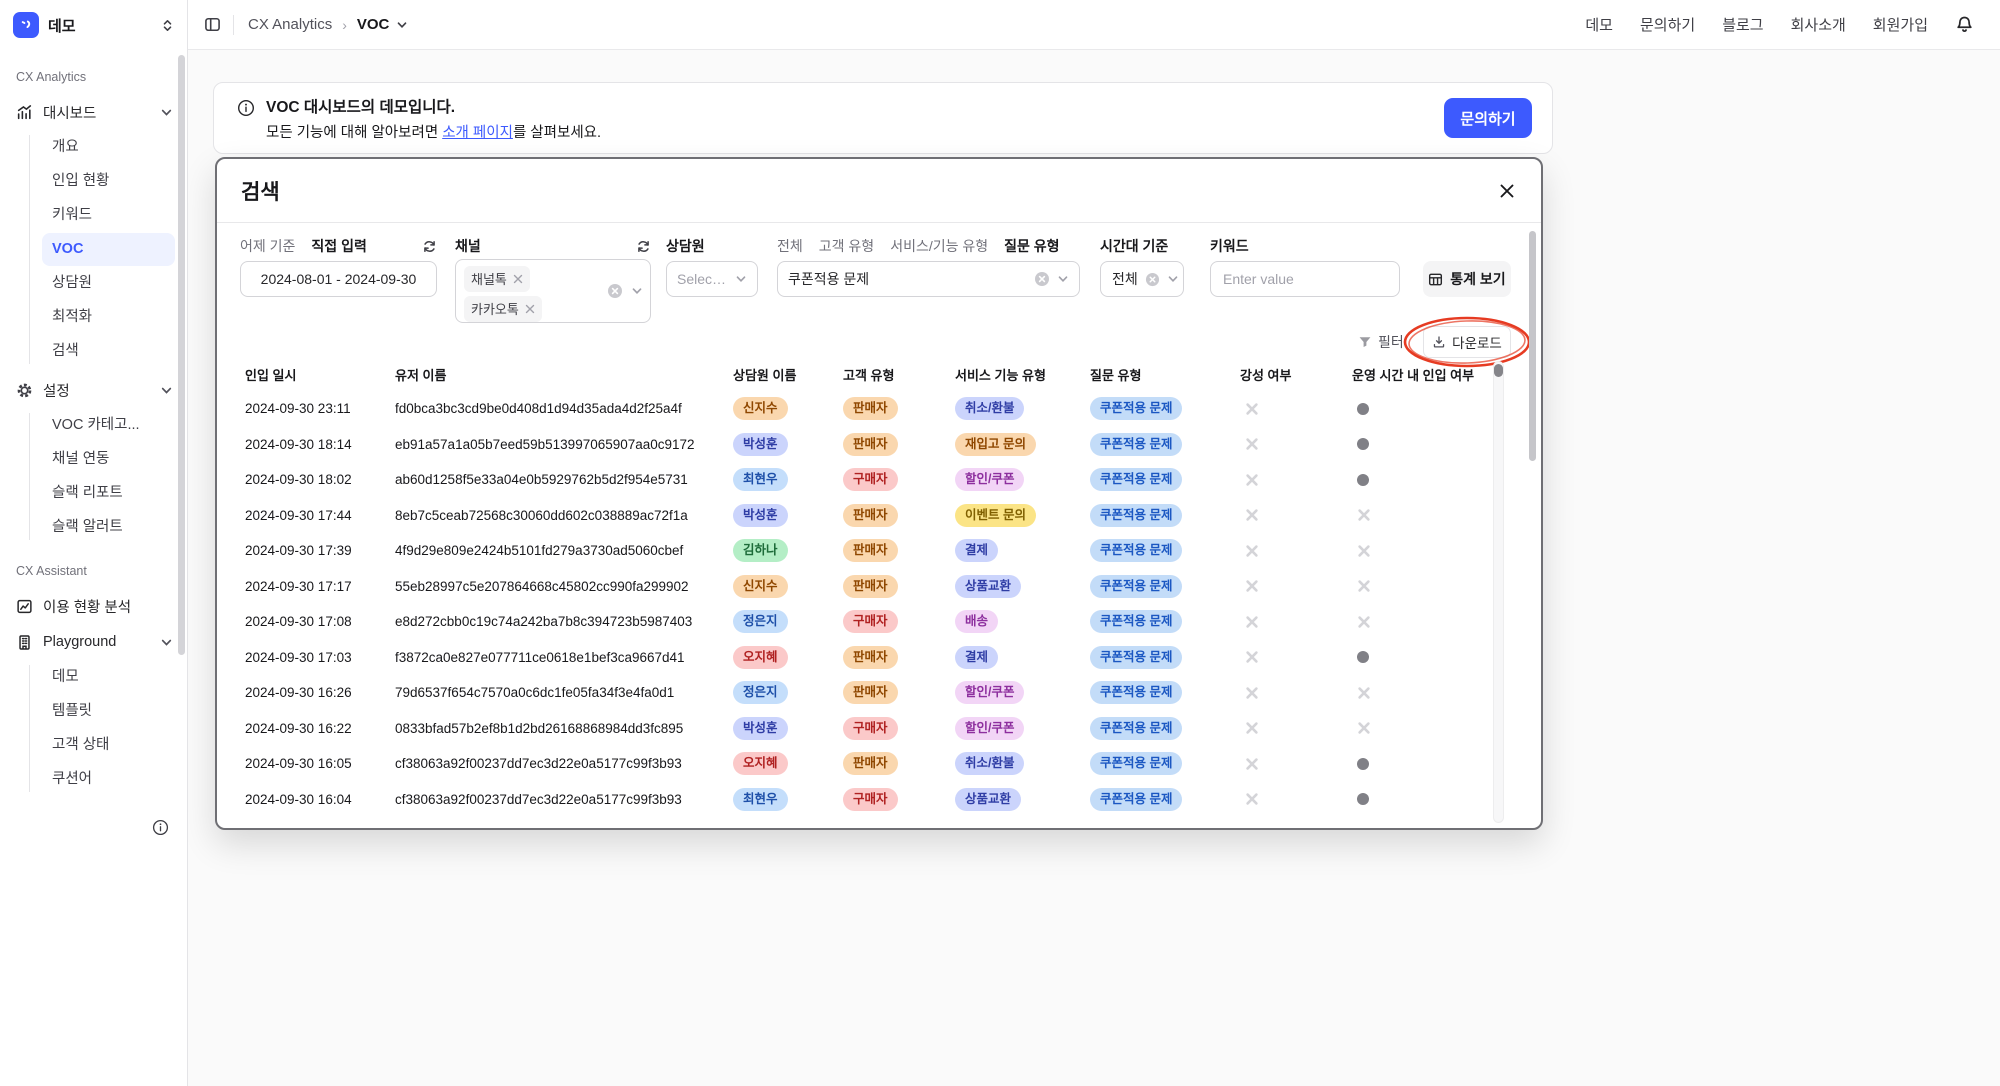 The height and width of the screenshot is (1086, 2000). I want to click on breadcrumb-chevron-down-icon, so click(402, 25).